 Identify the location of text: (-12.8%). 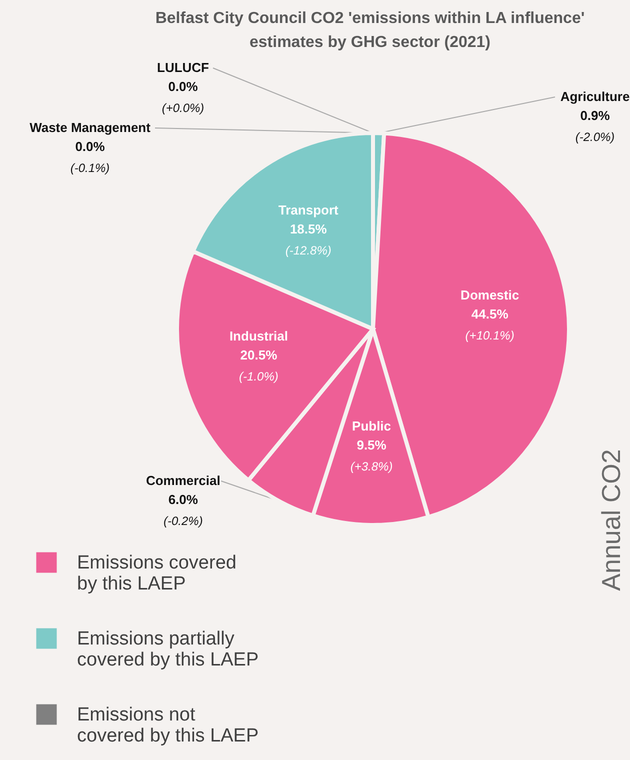
(308, 251).